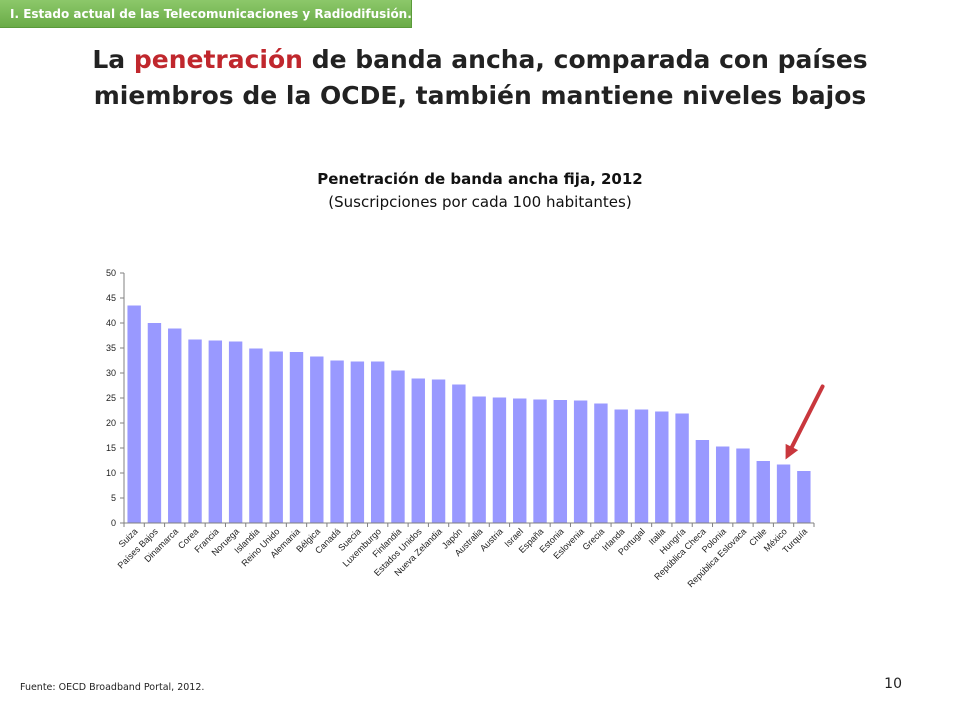 This screenshot has width=960, height=720. What do you see at coordinates (480, 179) in the screenshot?
I see `chart-title: Penetración de banda ancha fija, 2012` at bounding box center [480, 179].